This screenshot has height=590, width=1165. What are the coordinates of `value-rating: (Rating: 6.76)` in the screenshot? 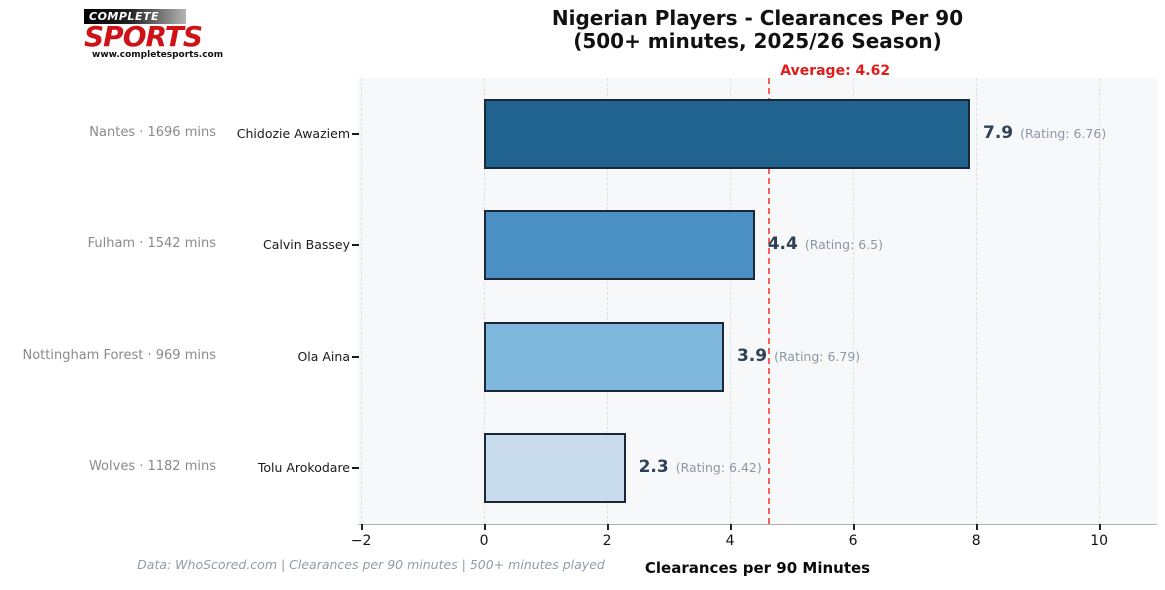 It's located at (1063, 133).